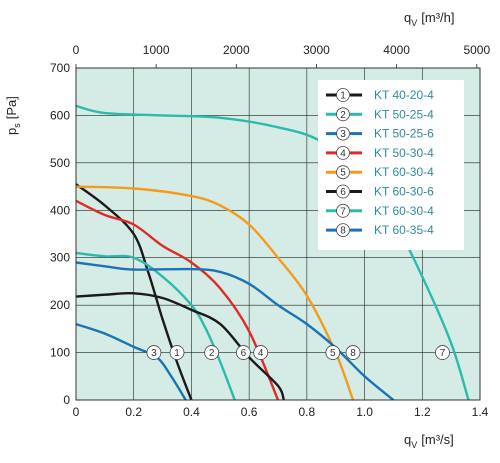 This screenshot has height=463, width=500. I want to click on y-axis-label: ps[Pa], so click(13, 115).